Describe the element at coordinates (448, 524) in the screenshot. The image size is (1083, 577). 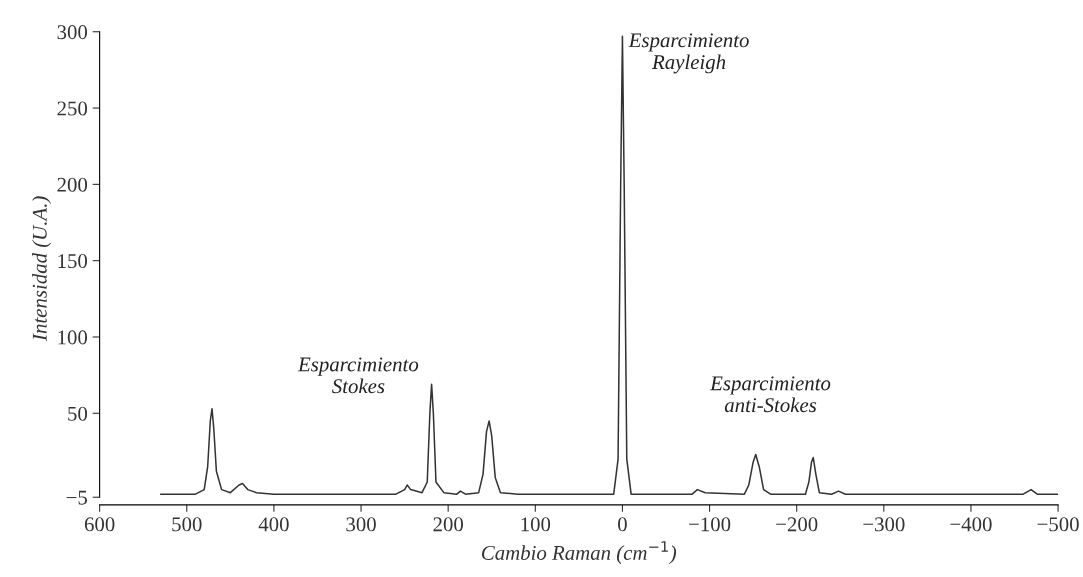
I see `x-tick-label: 200` at that location.